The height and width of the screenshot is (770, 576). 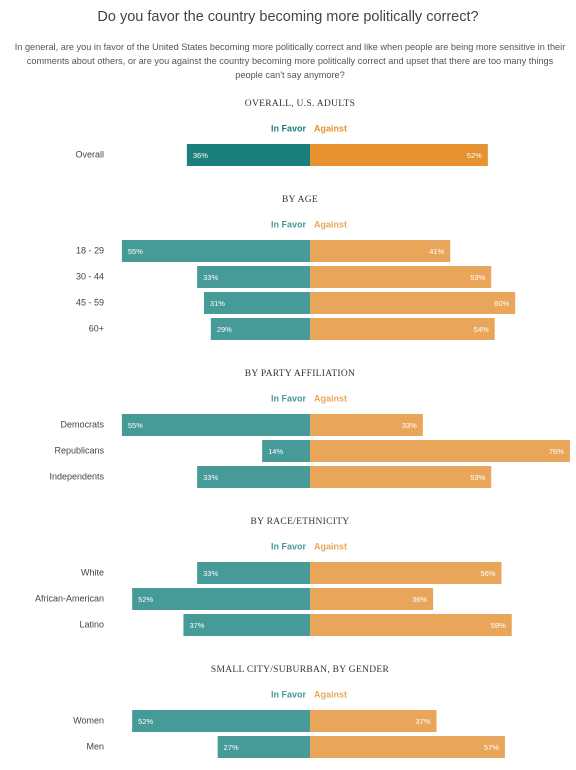 I want to click on value-label: 56%, so click(x=488, y=573).